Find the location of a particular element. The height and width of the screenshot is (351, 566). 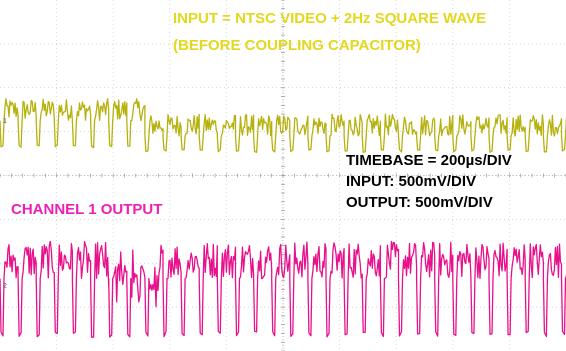

channel-1-marker: 1 is located at coordinates (5, 121).